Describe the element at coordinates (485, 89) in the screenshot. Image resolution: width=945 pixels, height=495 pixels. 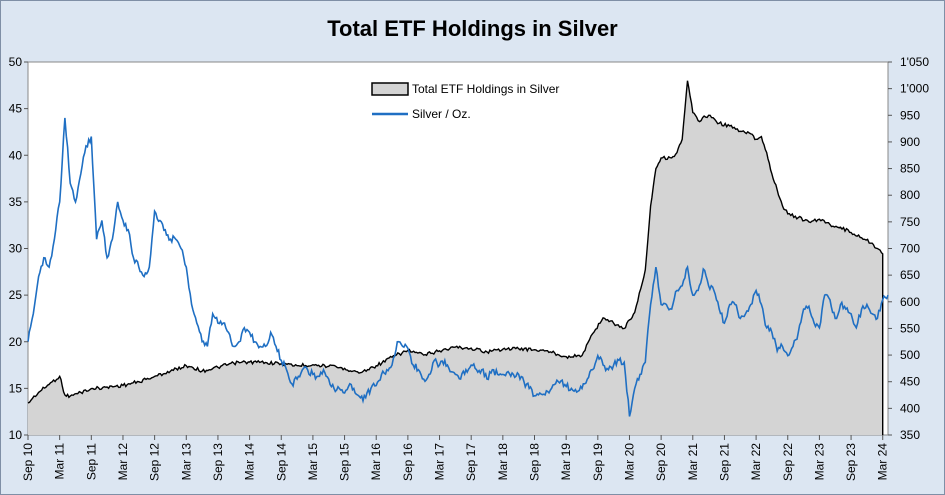
I see `legend-etf-label: Total ETF Holdings in Silver` at that location.